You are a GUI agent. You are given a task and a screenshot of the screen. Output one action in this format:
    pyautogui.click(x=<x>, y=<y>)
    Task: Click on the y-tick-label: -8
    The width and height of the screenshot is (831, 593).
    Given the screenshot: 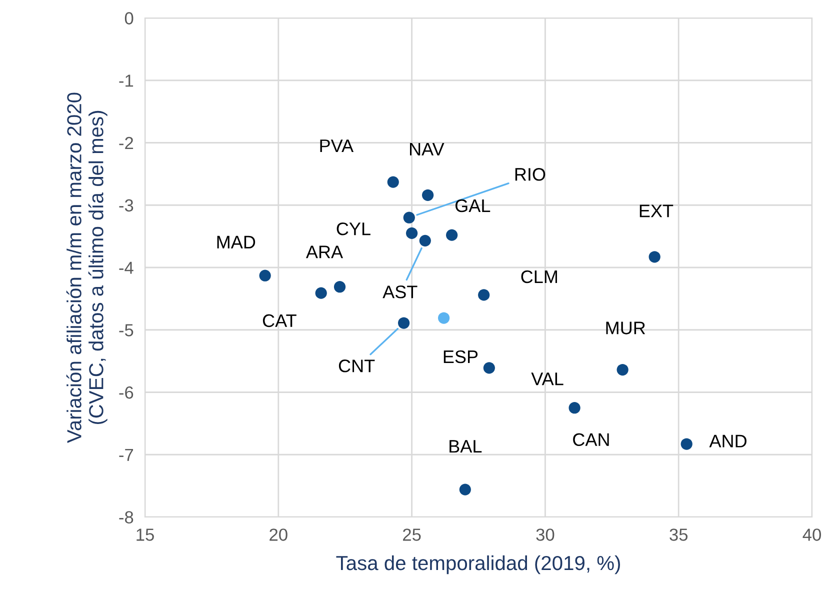 What is the action you would take?
    pyautogui.click(x=126, y=517)
    